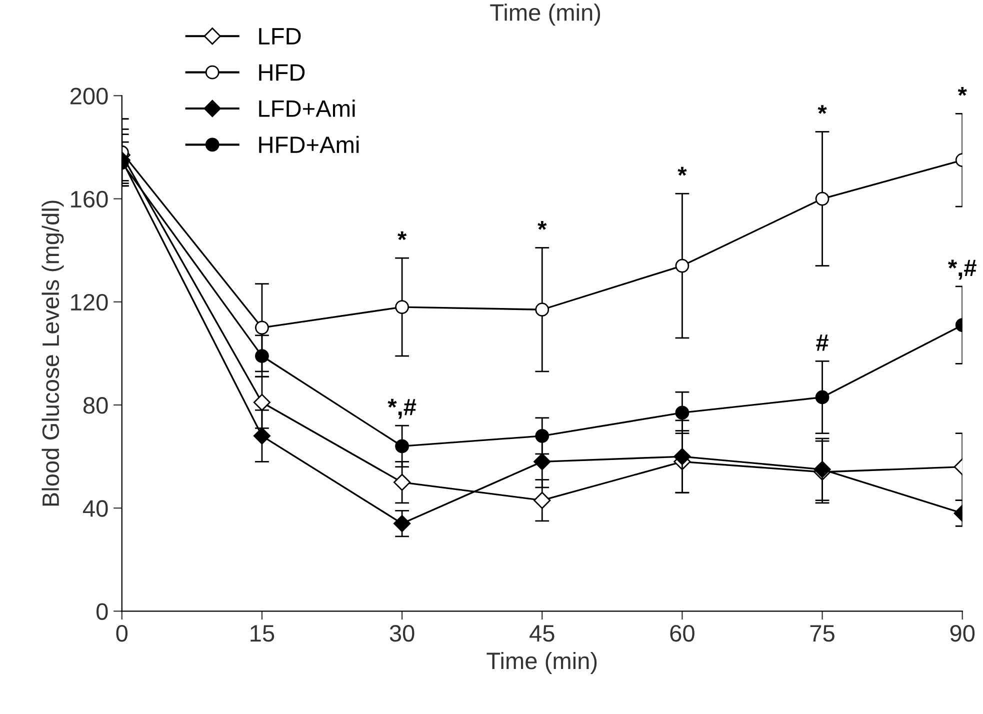  What do you see at coordinates (280, 36) in the screenshot?
I see `legend-label: LFD` at bounding box center [280, 36].